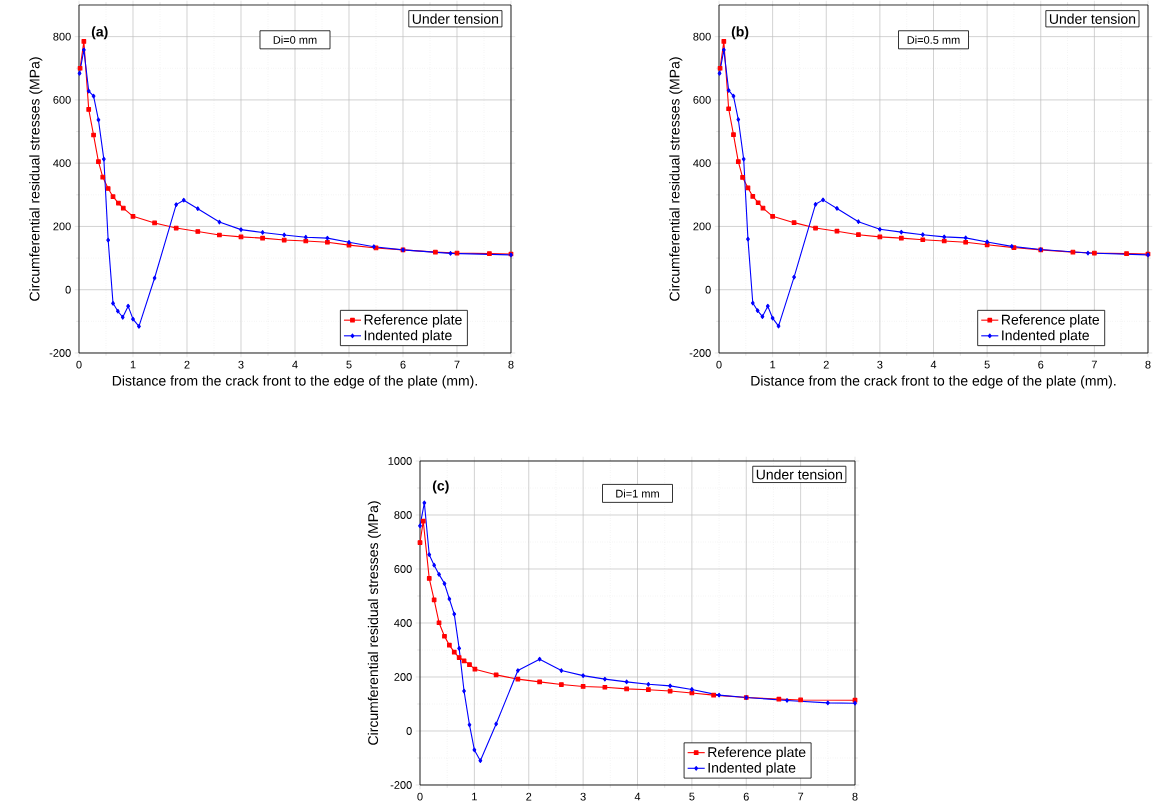 This screenshot has height=812, width=1168. What do you see at coordinates (440, 487) in the screenshot?
I see `annotation: (c)` at bounding box center [440, 487].